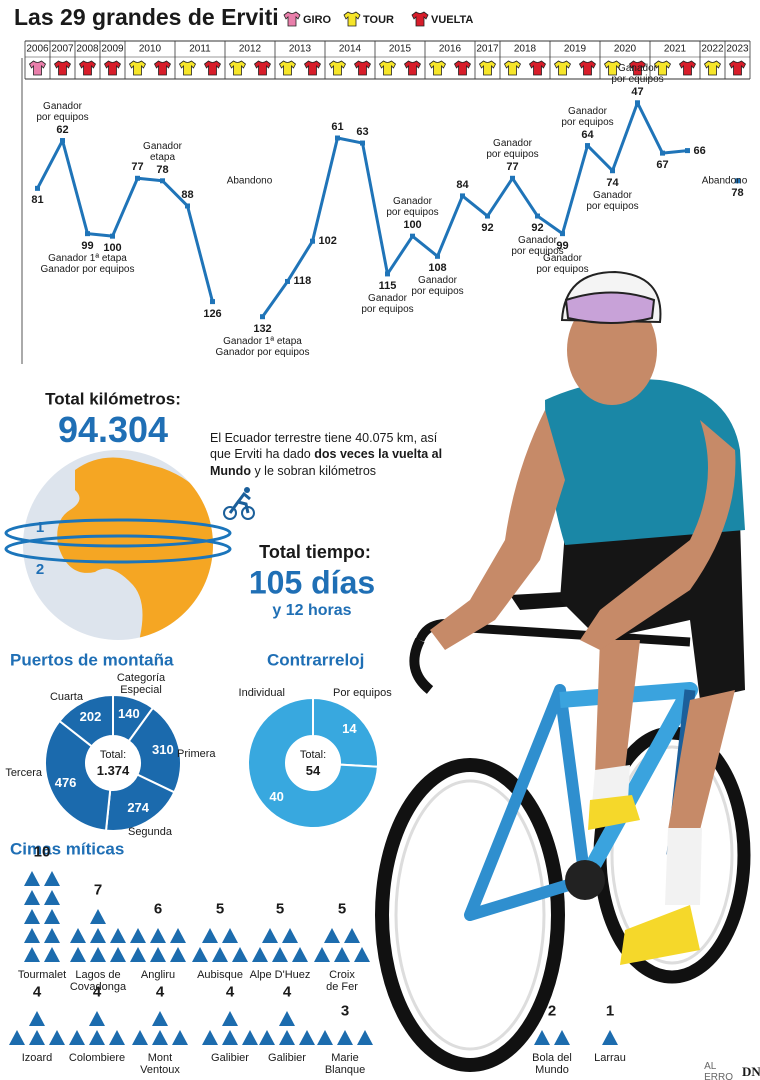 The height and width of the screenshot is (1080, 760). Describe the element at coordinates (162, 151) in the screenshot. I see `note: Ganador etapa` at that location.